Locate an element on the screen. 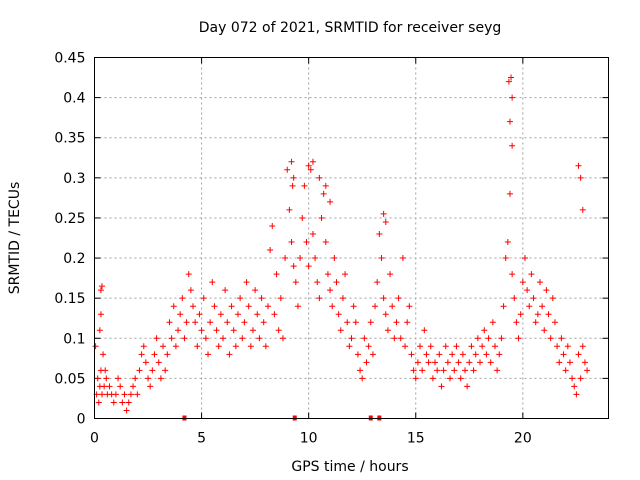 The height and width of the screenshot is (480, 640). x-tick-label: 10 is located at coordinates (309, 439).